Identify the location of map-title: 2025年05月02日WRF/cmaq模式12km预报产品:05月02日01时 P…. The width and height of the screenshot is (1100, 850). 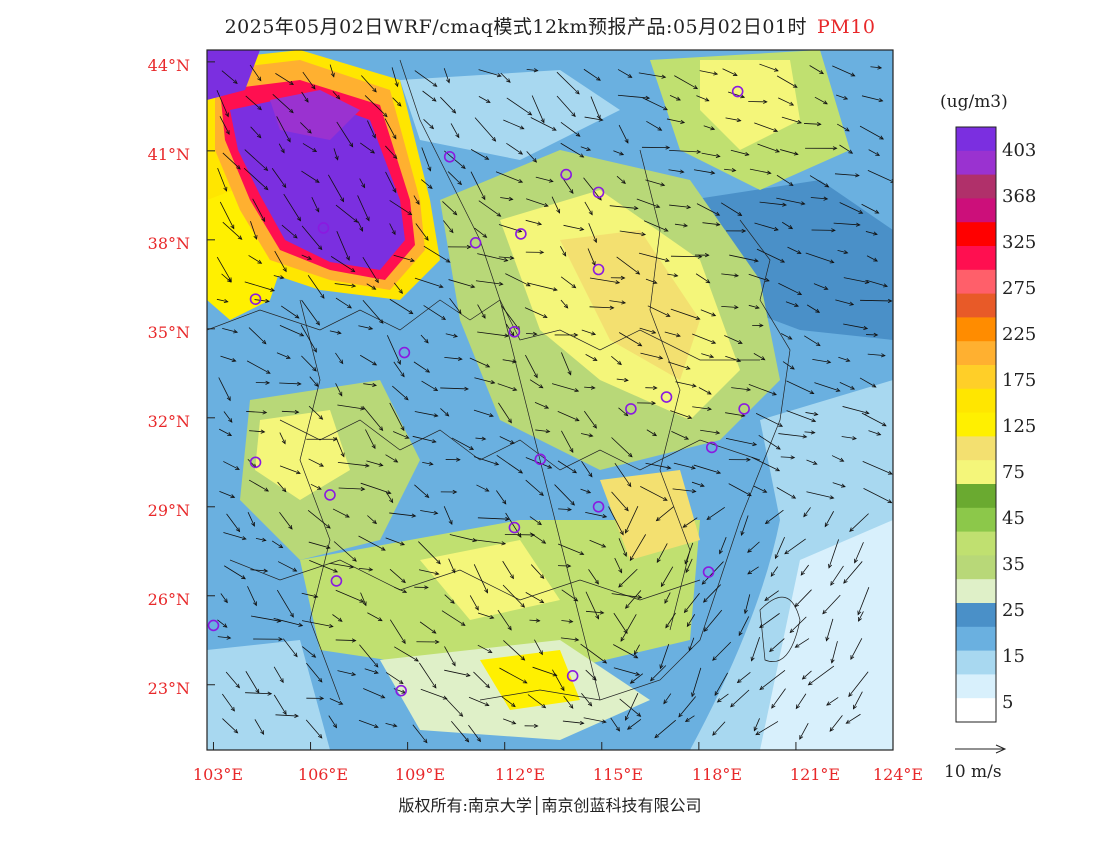
(550, 25).